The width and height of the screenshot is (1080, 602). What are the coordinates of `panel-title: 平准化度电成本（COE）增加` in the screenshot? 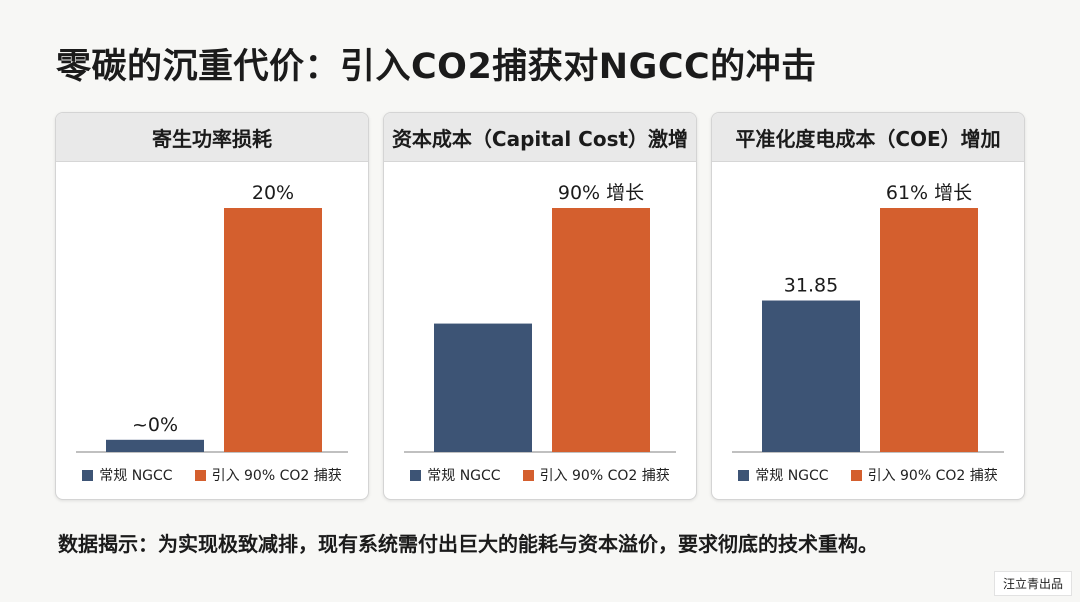 It's located at (868, 137).